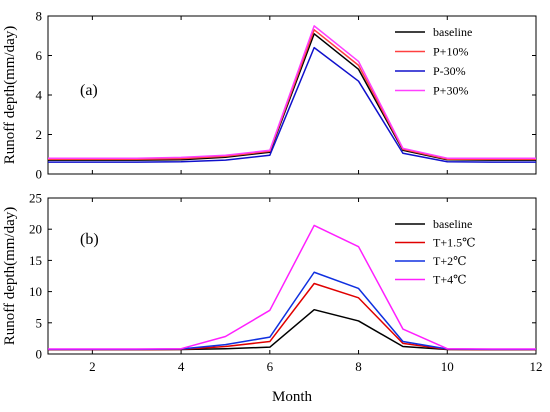 This screenshot has height=412, width=550. What do you see at coordinates (39, 134) in the screenshot?
I see `y-tick-label: 2` at bounding box center [39, 134].